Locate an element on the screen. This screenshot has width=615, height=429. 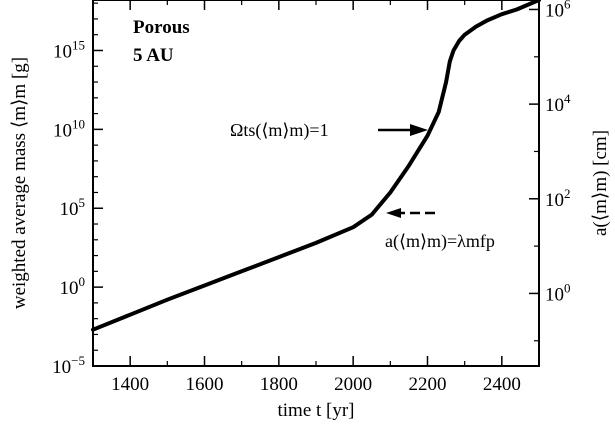
y-left-tick-label: 10⁻⁵ is located at coordinates (68, 365).